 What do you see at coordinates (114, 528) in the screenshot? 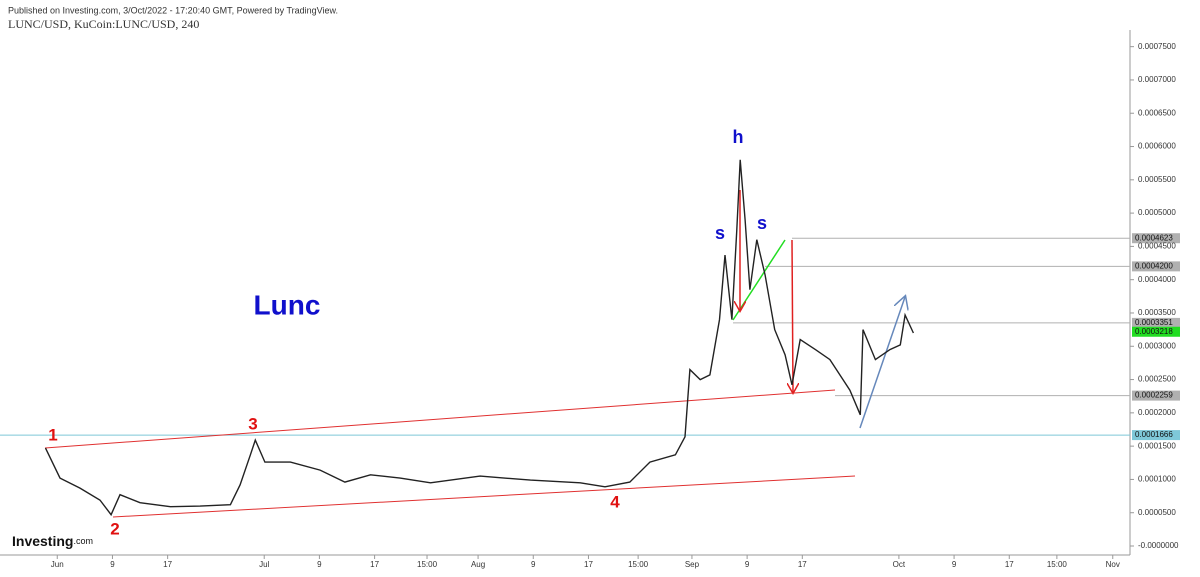
I see `annotation: 2` at bounding box center [114, 528].